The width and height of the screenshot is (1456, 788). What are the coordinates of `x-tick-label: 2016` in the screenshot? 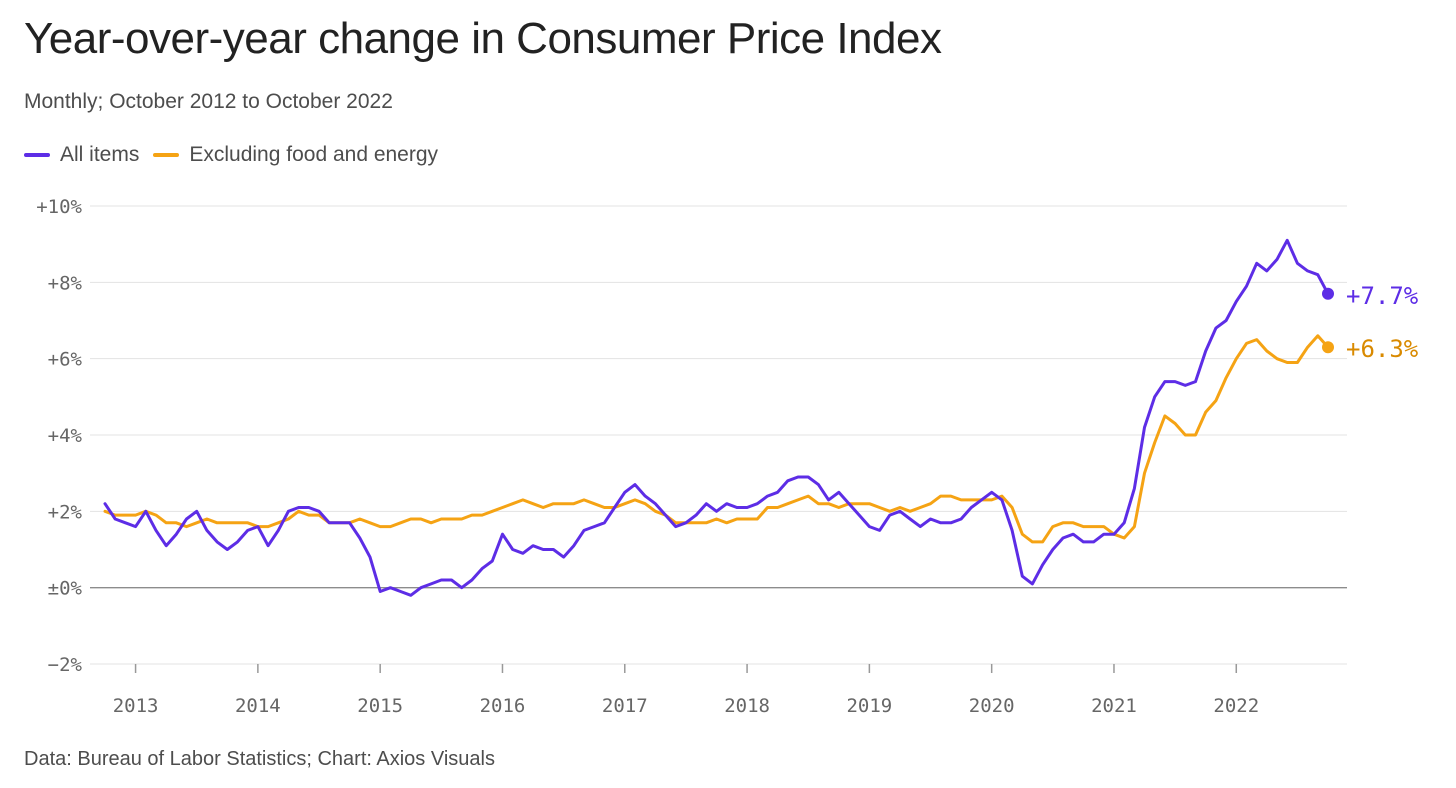 It's located at (503, 706).